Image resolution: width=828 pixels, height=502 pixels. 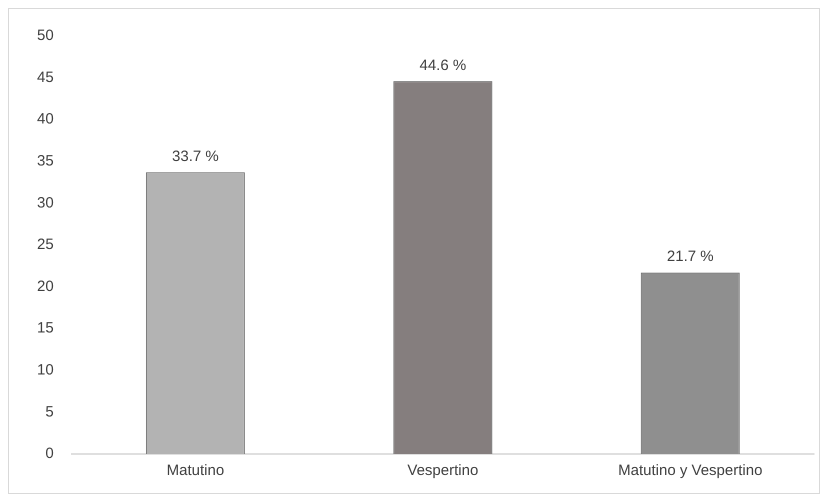 I want to click on data-label: 21.7 %, so click(x=690, y=257).